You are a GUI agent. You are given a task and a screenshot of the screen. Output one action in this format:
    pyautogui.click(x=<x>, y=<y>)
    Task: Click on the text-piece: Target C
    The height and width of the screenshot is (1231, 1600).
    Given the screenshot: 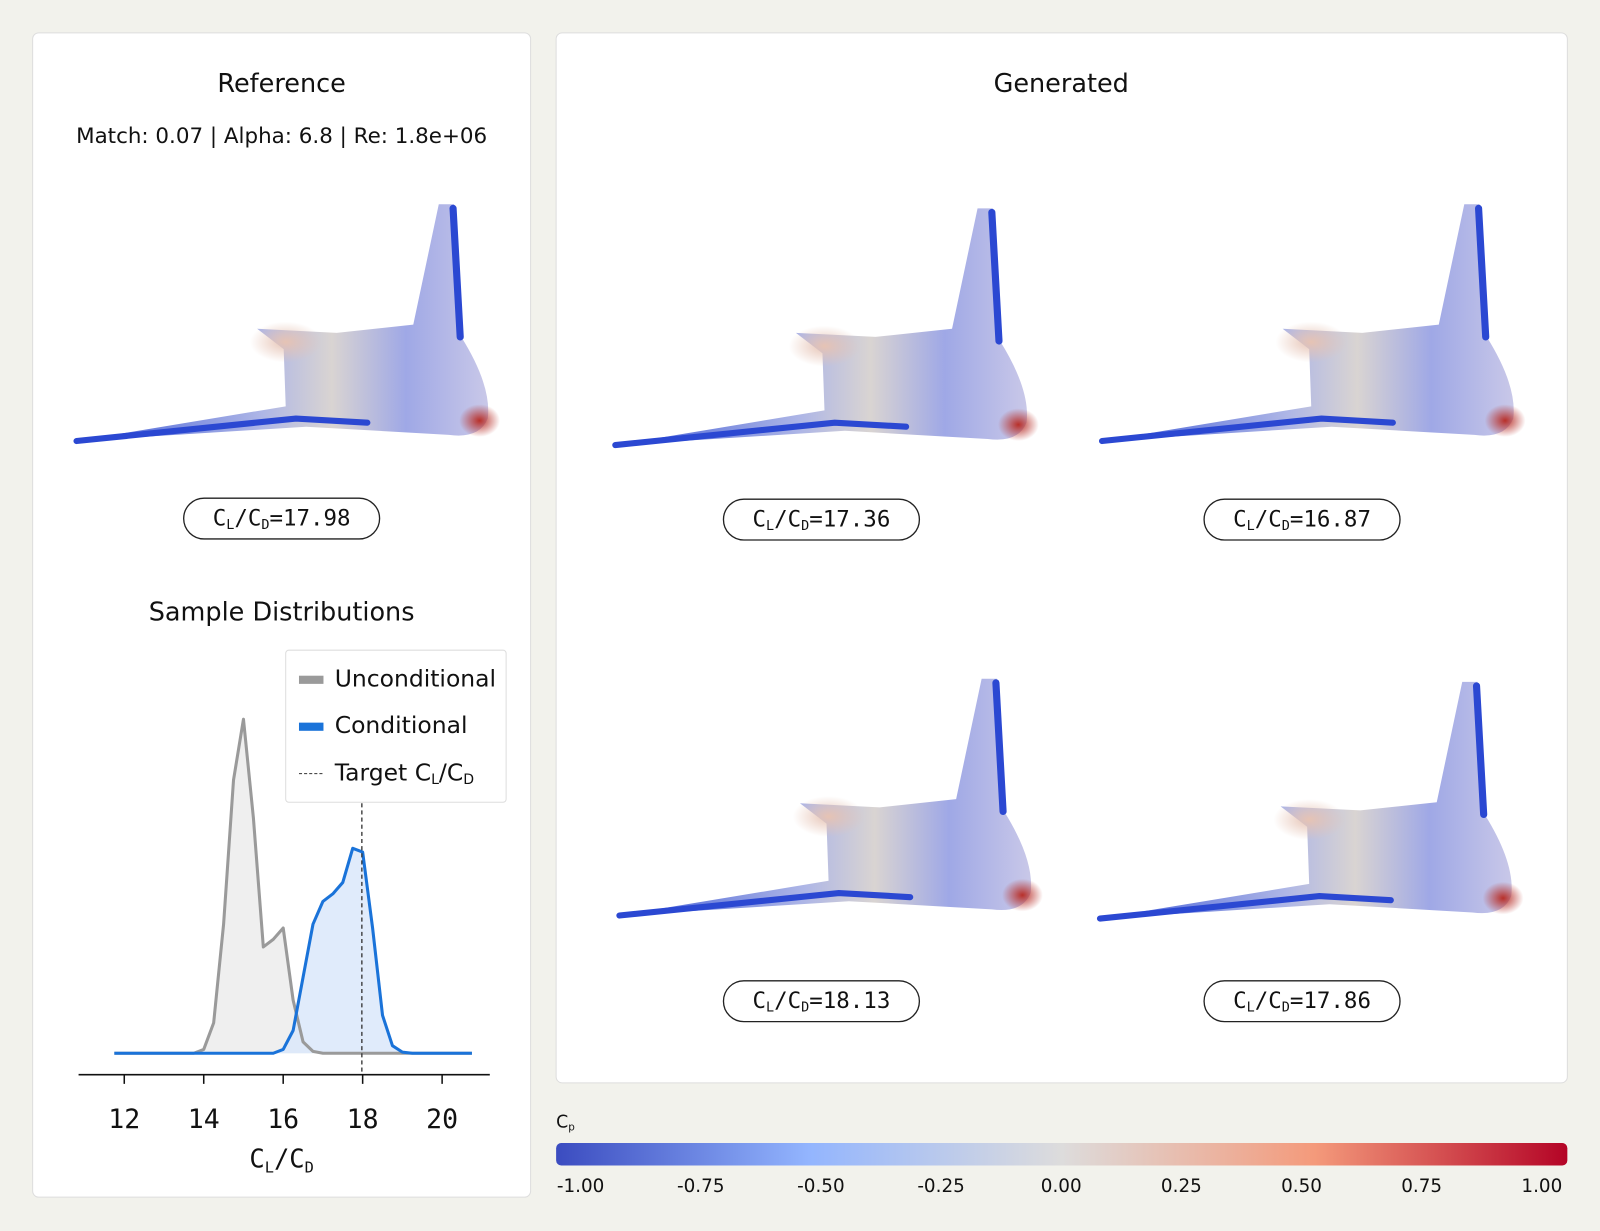 What is the action you would take?
    pyautogui.click(x=382, y=772)
    